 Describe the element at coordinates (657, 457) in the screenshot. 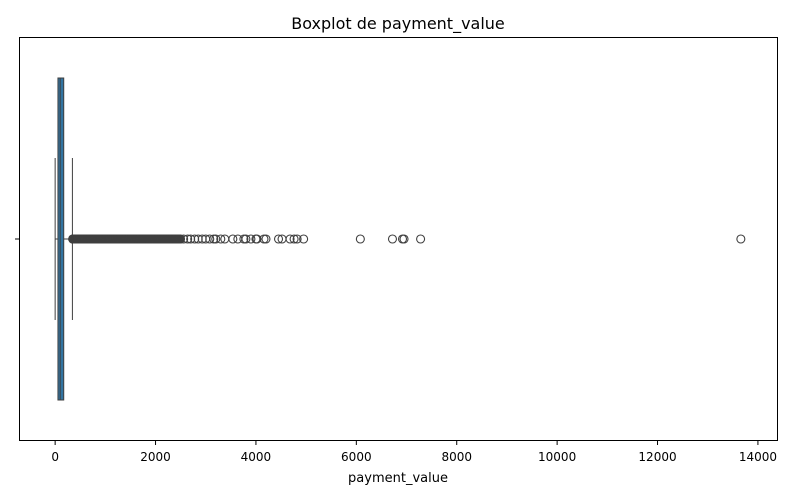

I see `x-tick-label: 12000` at that location.